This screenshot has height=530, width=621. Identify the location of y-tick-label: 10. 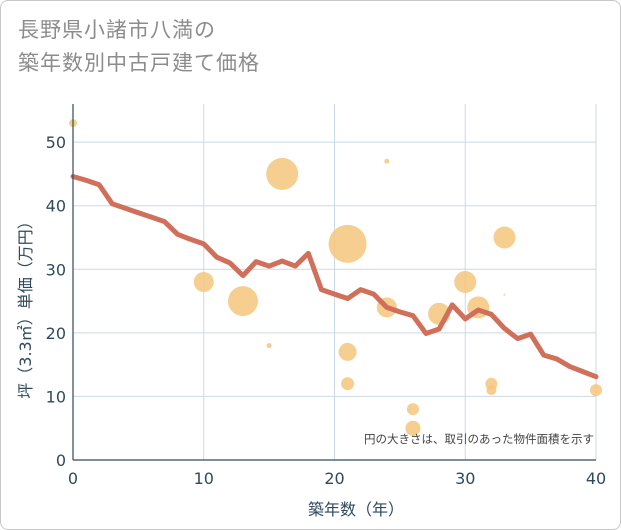
(56, 396).